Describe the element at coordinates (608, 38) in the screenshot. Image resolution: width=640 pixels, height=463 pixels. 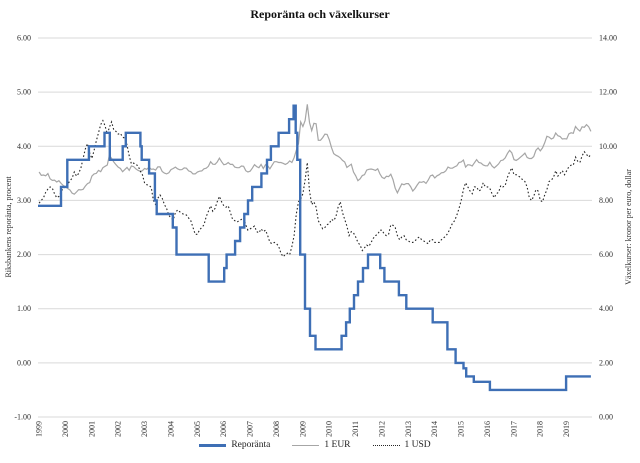
I see `svg-text: 14.00` at that location.